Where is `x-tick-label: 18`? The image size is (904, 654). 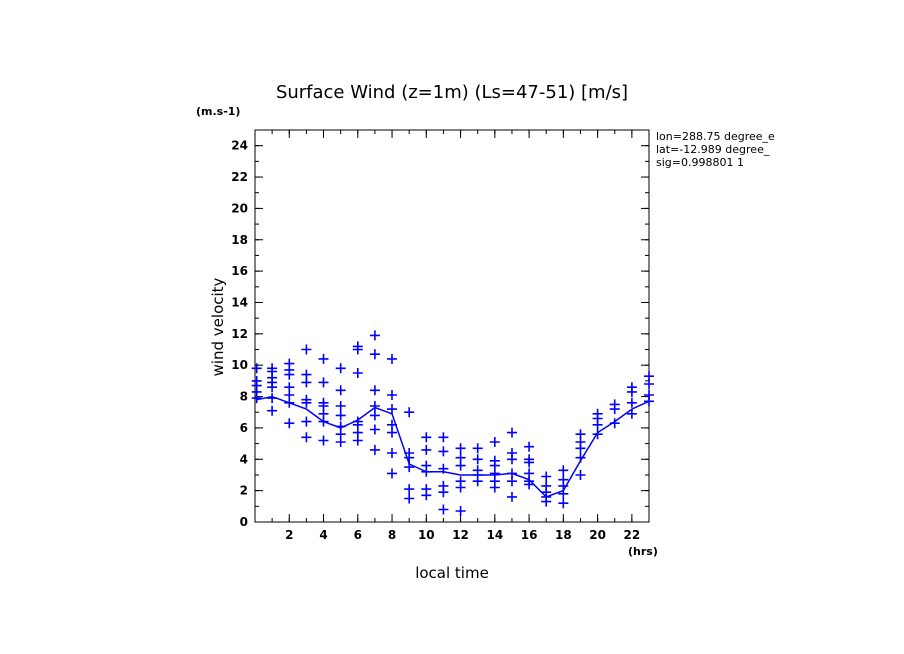
x-tick-label: 18 is located at coordinates (563, 535).